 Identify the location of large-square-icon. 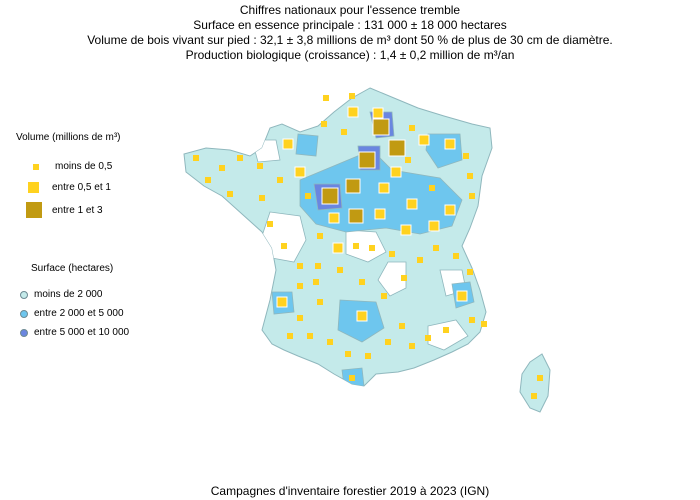
(34, 210).